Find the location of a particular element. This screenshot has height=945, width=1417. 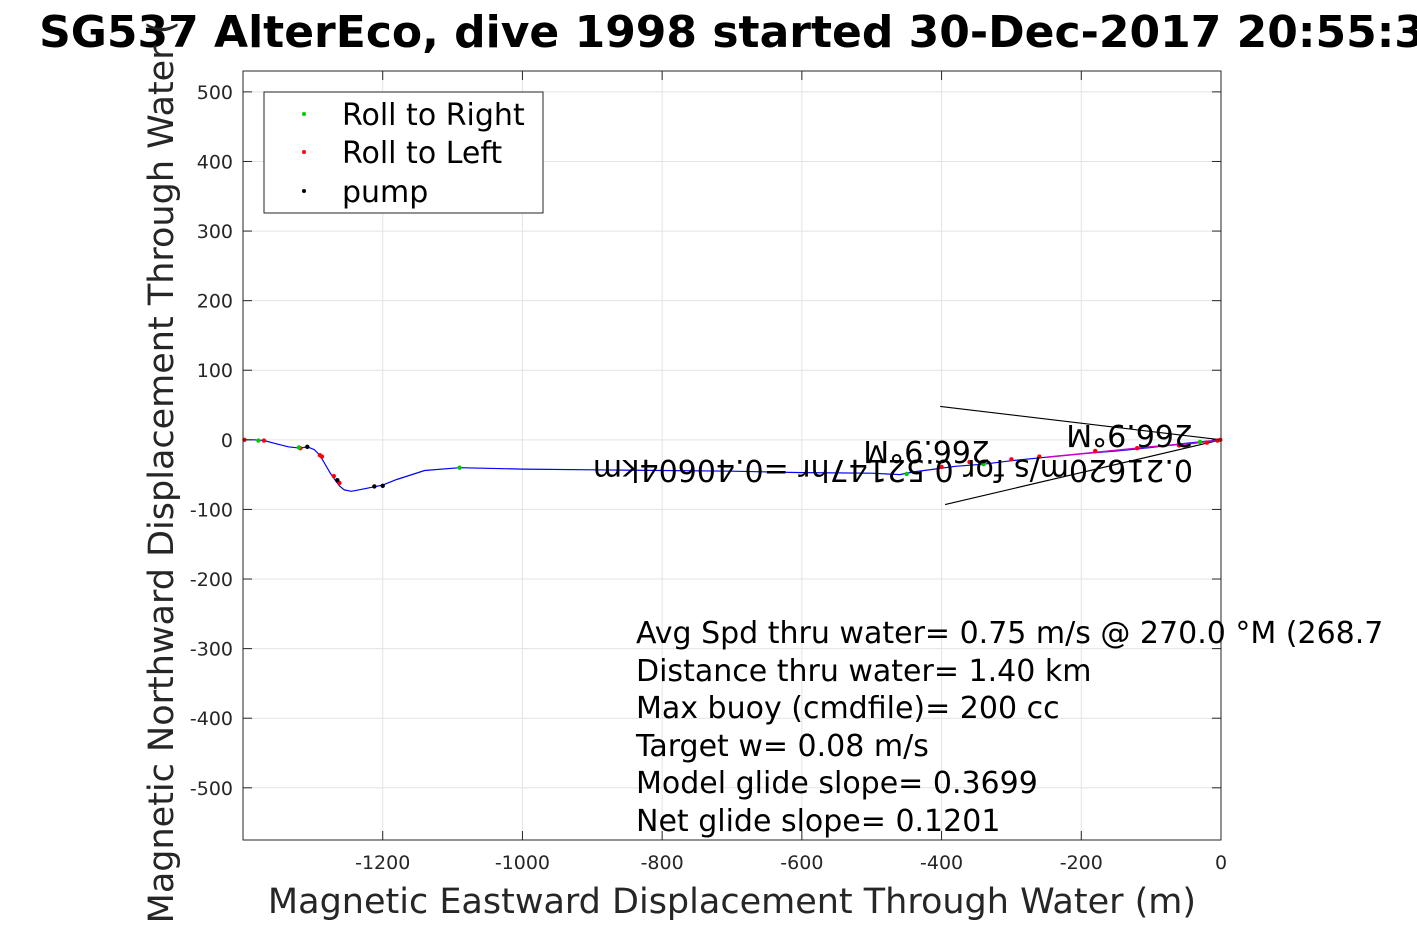

y-tick-label: 100 is located at coordinates (215, 371).